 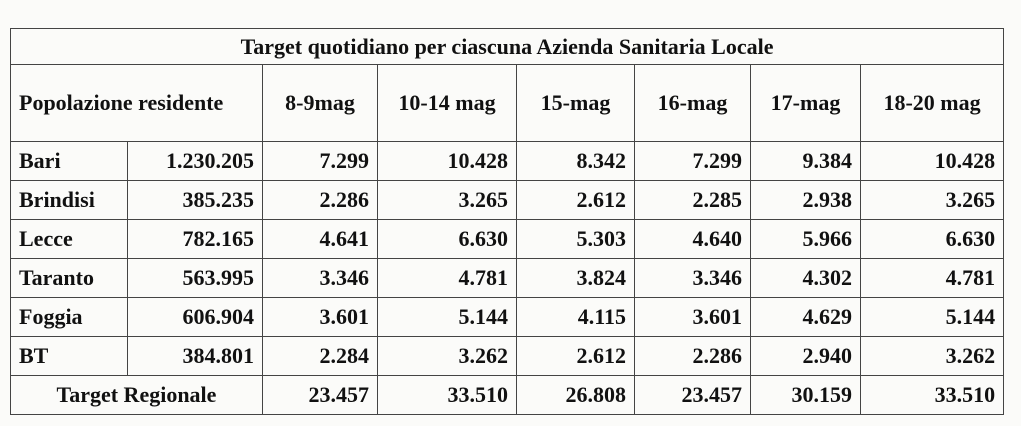 What do you see at coordinates (805, 200) in the screenshot?
I see `target-value: 2.938` at bounding box center [805, 200].